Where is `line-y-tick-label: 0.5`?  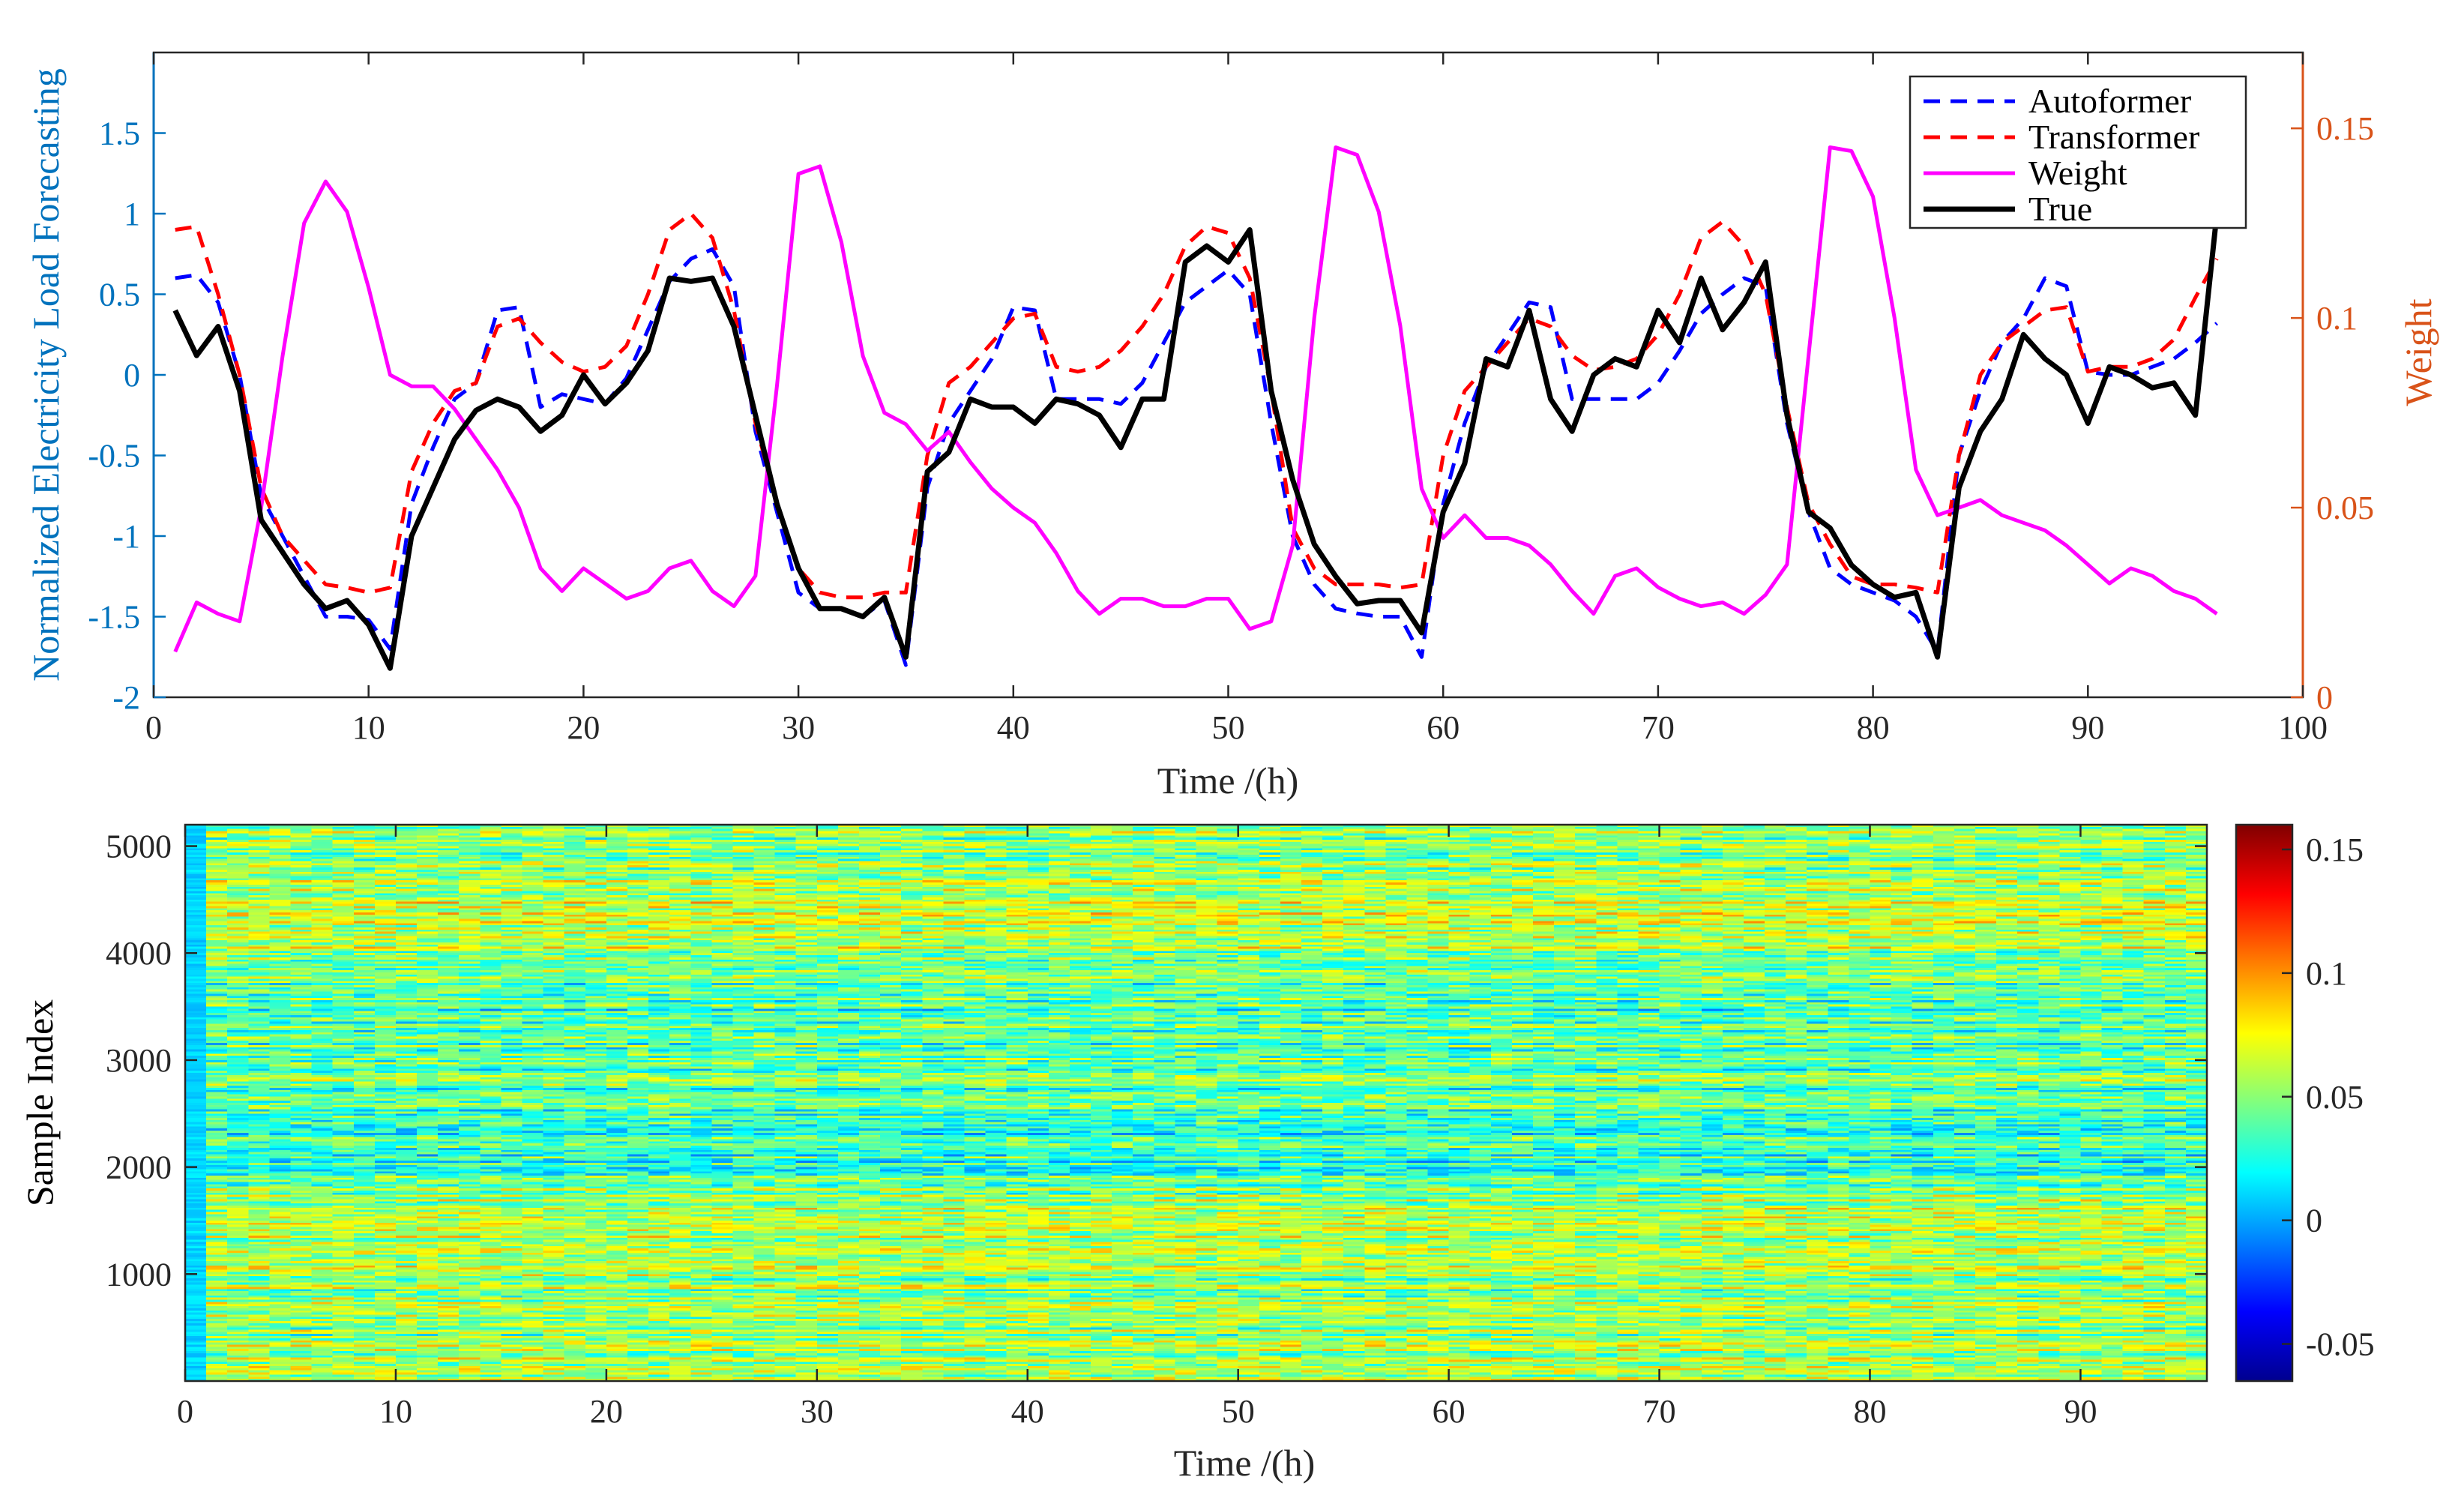
line-y-tick-label: 0.5 is located at coordinates (119, 295).